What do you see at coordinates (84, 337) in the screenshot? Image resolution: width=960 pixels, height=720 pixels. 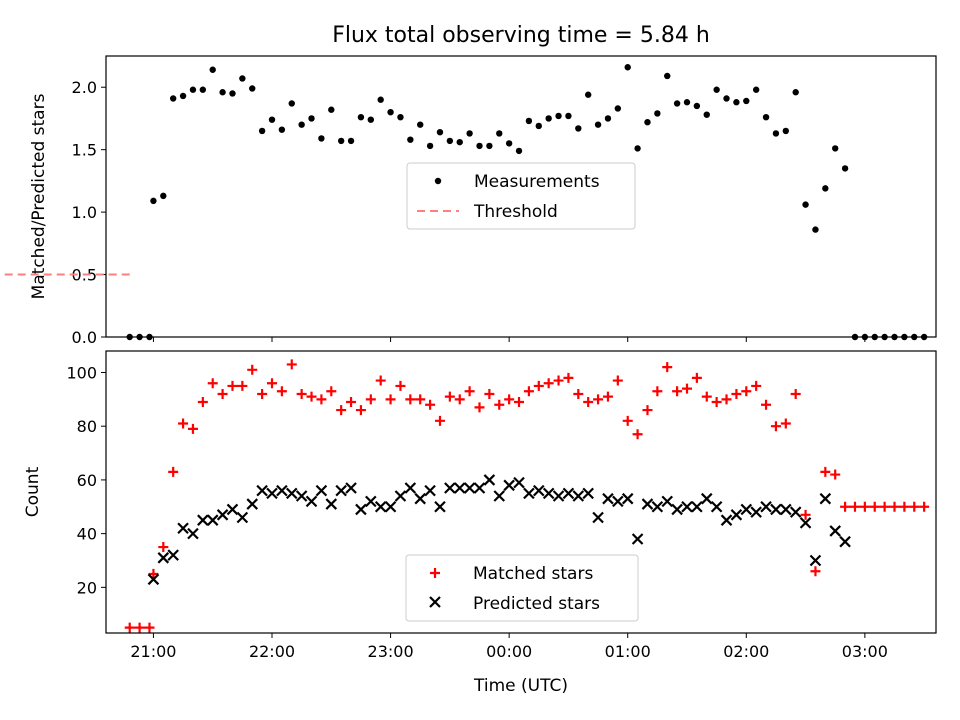 I see `y-tick-label: 0.0` at bounding box center [84, 337].